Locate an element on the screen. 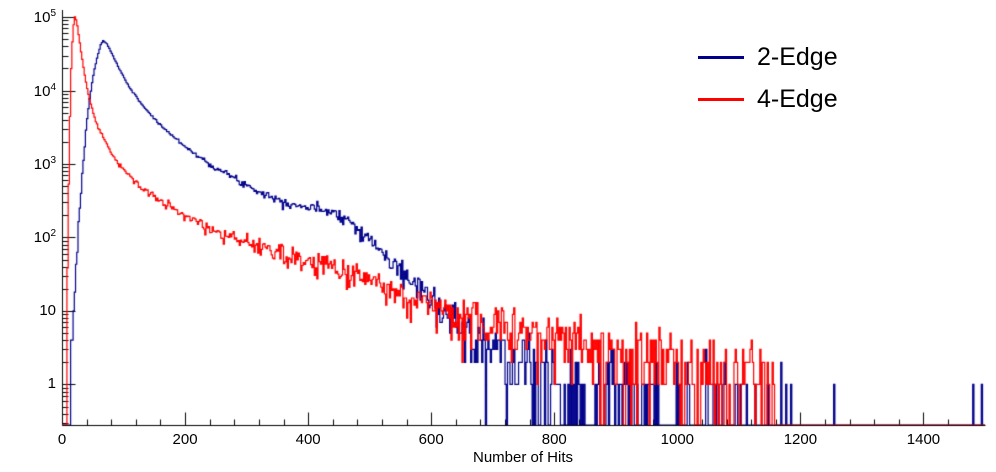 This screenshot has width=996, height=472. x-axis-title: Number of Hits is located at coordinates (523, 457).